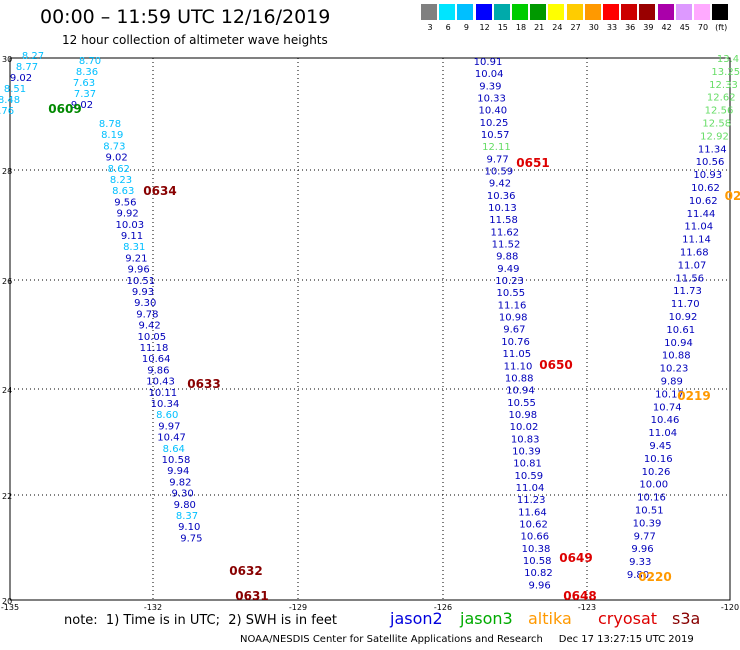  I want to click on legend-item-s3a: s3a, so click(686, 618).